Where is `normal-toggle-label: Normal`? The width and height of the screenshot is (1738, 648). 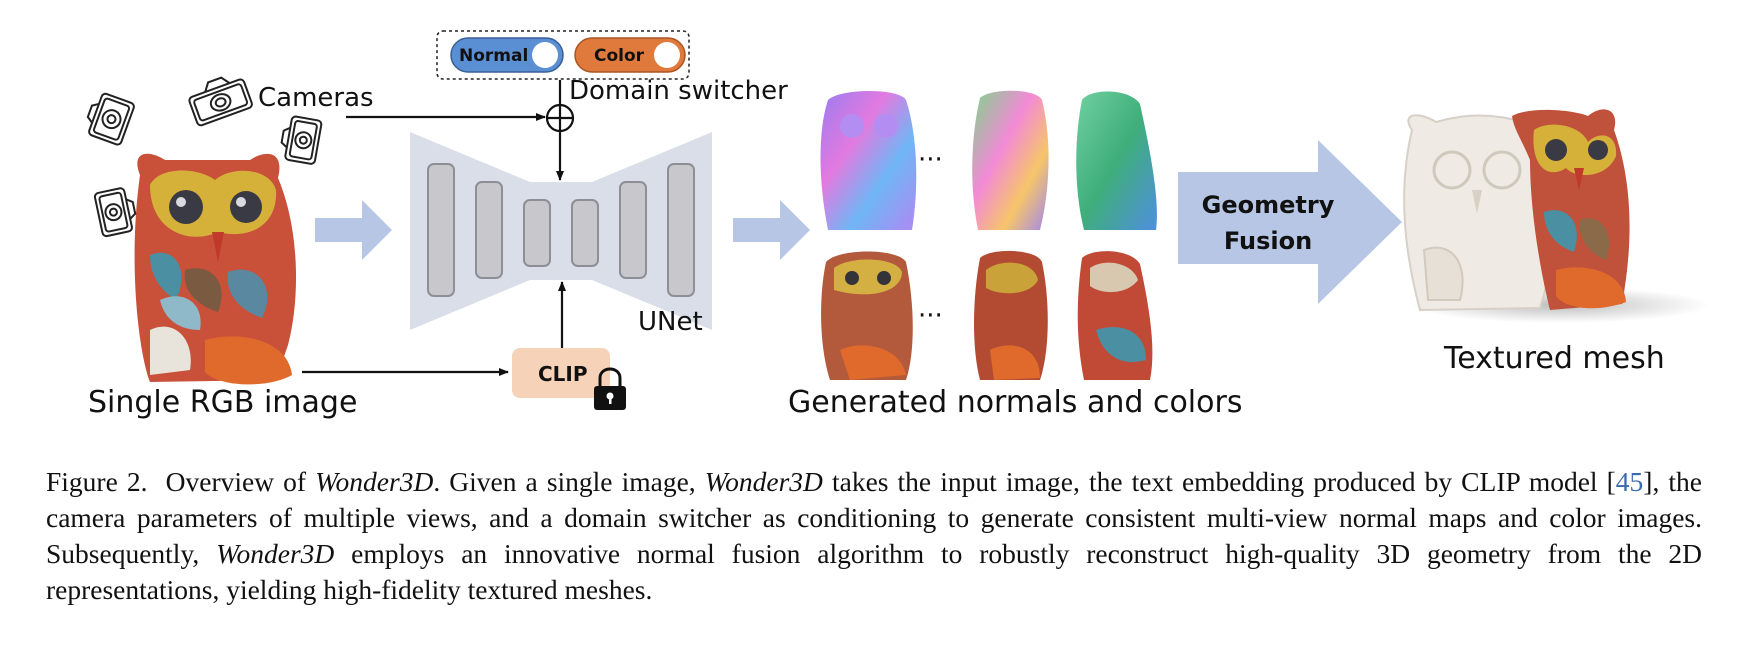
normal-toggle-label: Normal is located at coordinates (493, 56).